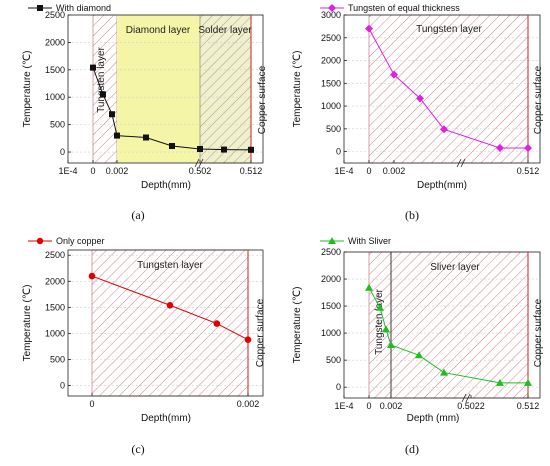  What do you see at coordinates (433, 418) in the screenshot?
I see `x-axis-title: Depth (mm)` at bounding box center [433, 418].